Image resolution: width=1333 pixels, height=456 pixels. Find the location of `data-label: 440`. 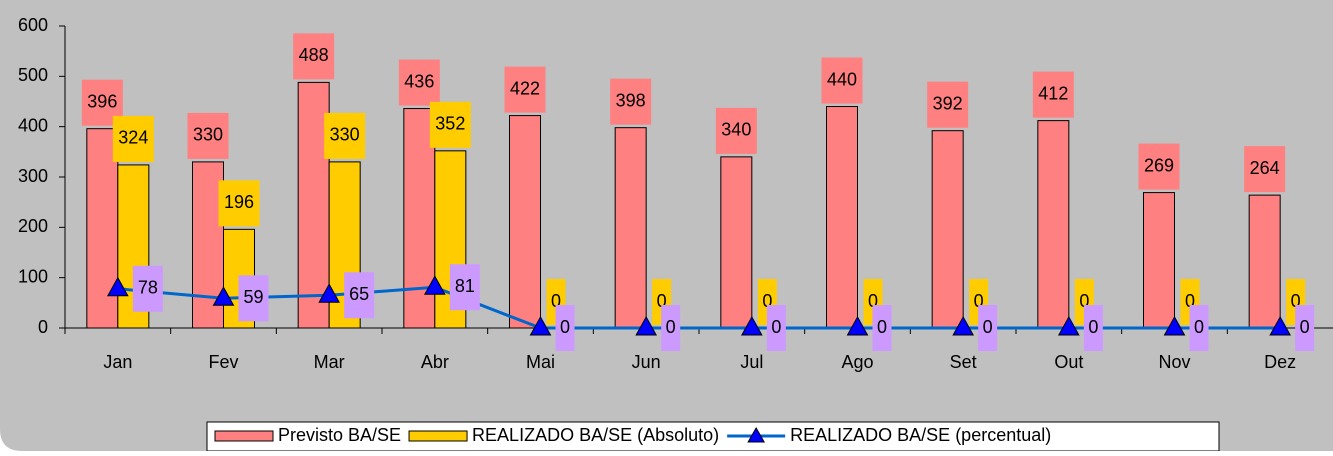

data-label: 440 is located at coordinates (842, 79).